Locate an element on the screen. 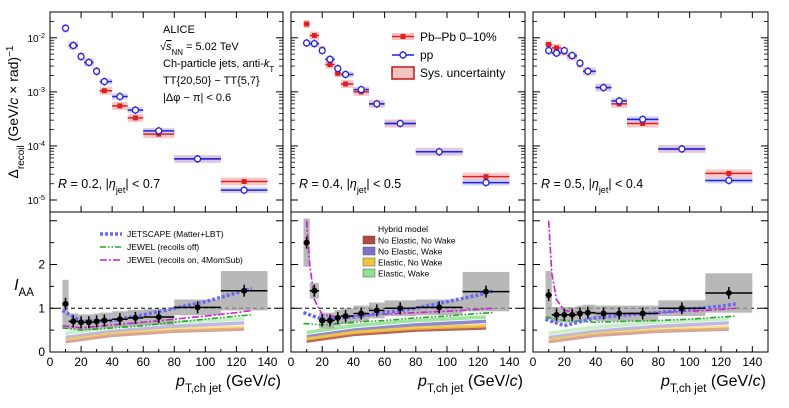  legend-jetscape-label: JETSCAPE (Matter+LBT) is located at coordinates (175, 234).